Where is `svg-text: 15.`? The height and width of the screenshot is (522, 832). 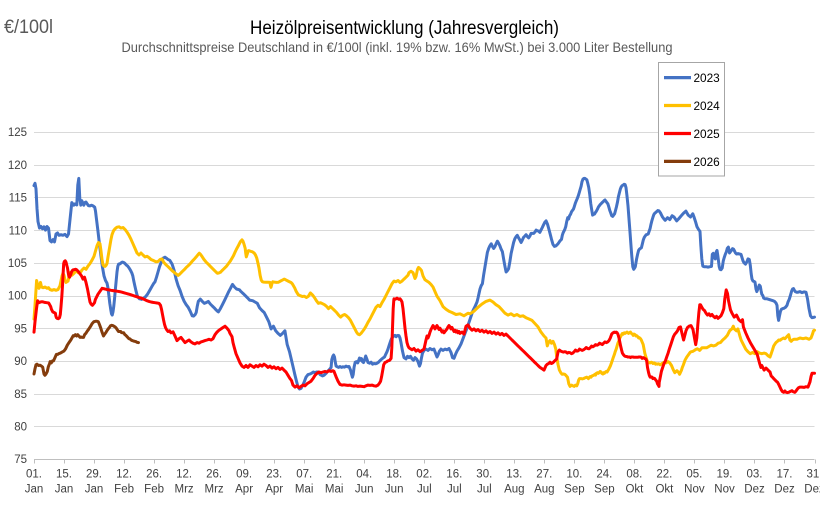
svg-text: 15. is located at coordinates (64, 475).